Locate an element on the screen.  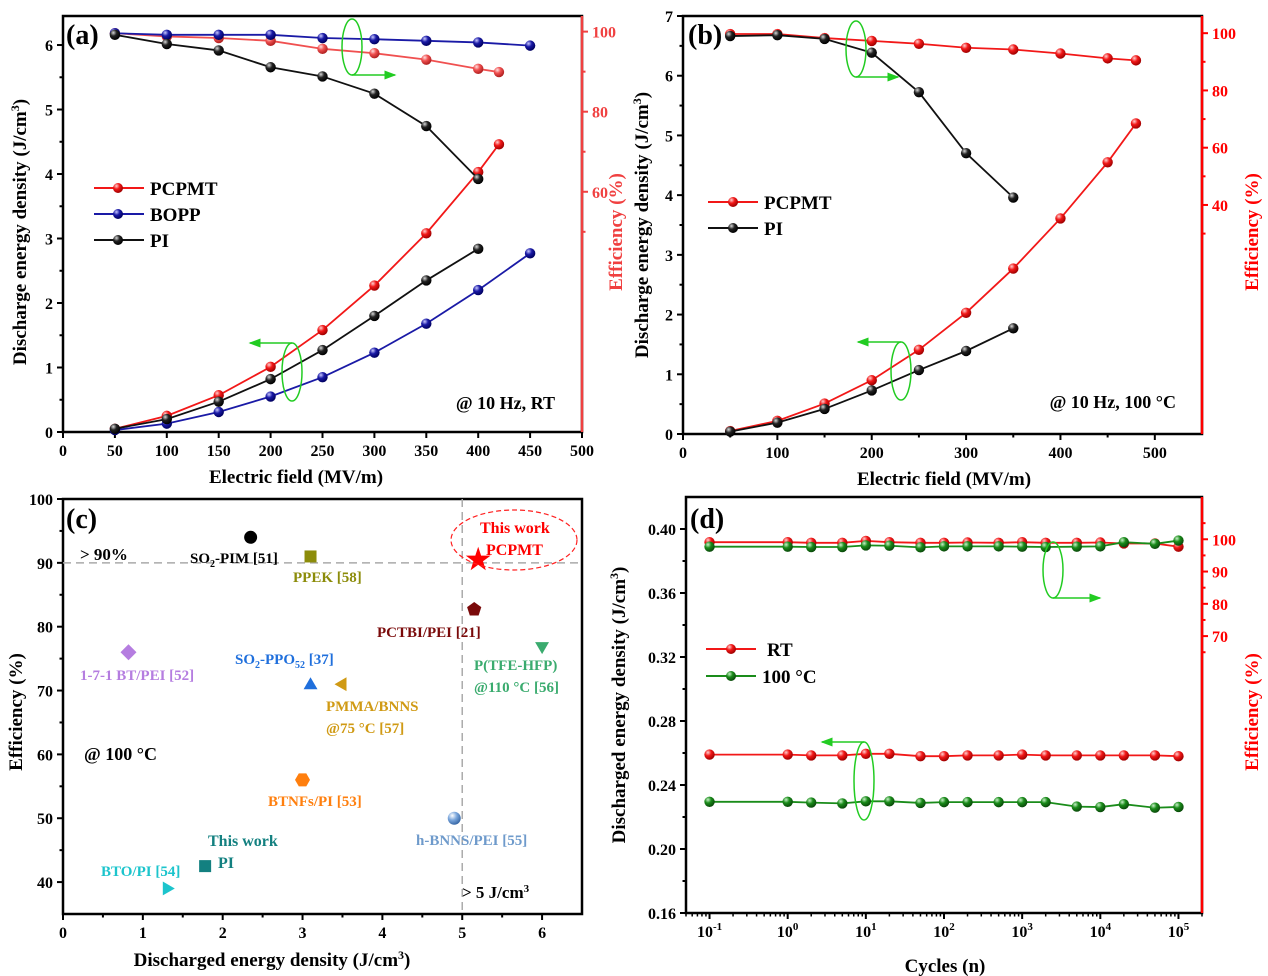
x-tick-label: 450 is located at coordinates (530, 451).